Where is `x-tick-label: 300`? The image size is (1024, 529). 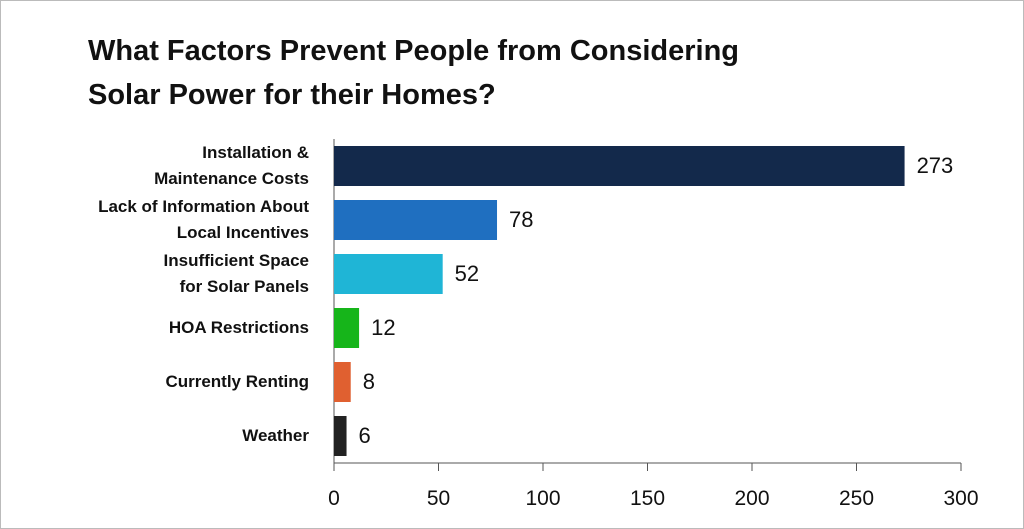 x-tick-label: 300 is located at coordinates (961, 498).